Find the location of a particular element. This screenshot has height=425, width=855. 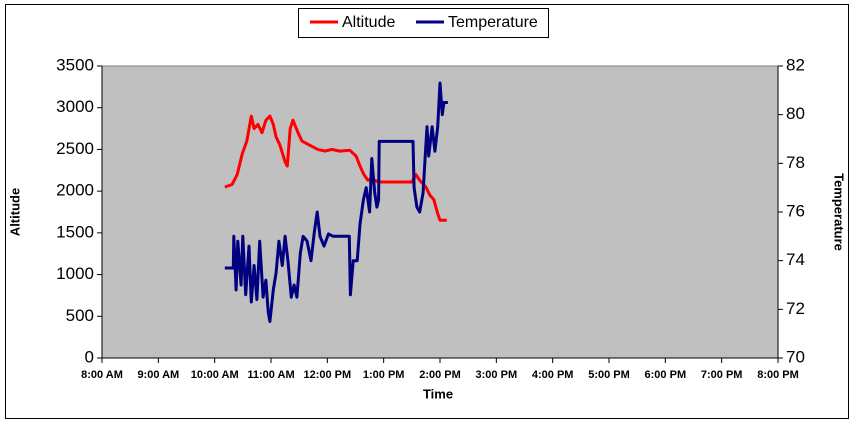

y-tick-label: 2500 is located at coordinates (75, 148).